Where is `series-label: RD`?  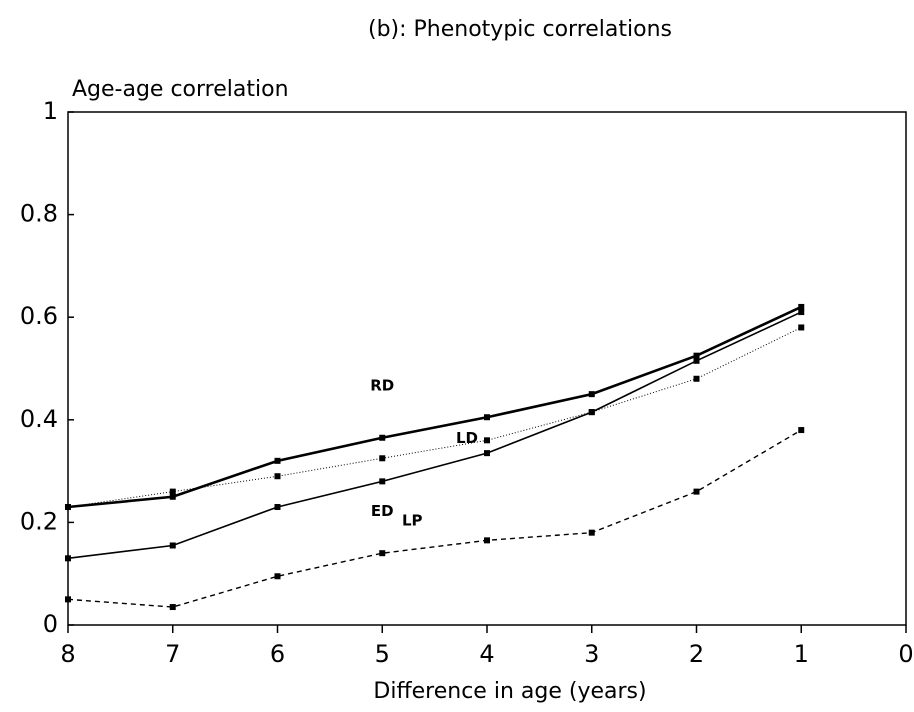 series-label: RD is located at coordinates (382, 385).